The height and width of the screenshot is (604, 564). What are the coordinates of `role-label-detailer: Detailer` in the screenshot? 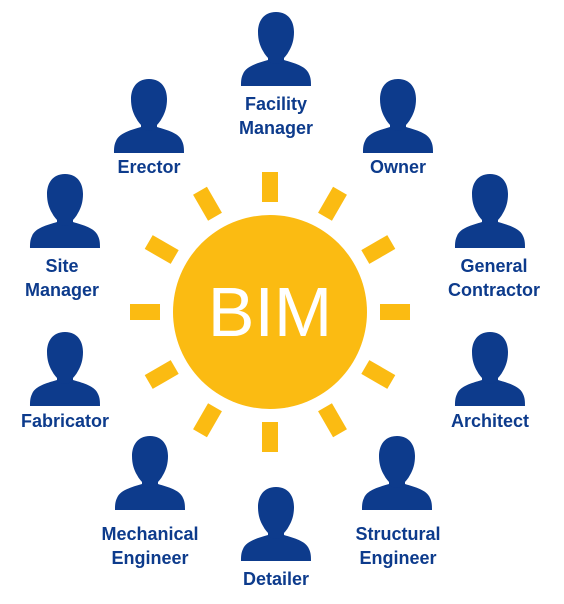 It's located at (276, 579).